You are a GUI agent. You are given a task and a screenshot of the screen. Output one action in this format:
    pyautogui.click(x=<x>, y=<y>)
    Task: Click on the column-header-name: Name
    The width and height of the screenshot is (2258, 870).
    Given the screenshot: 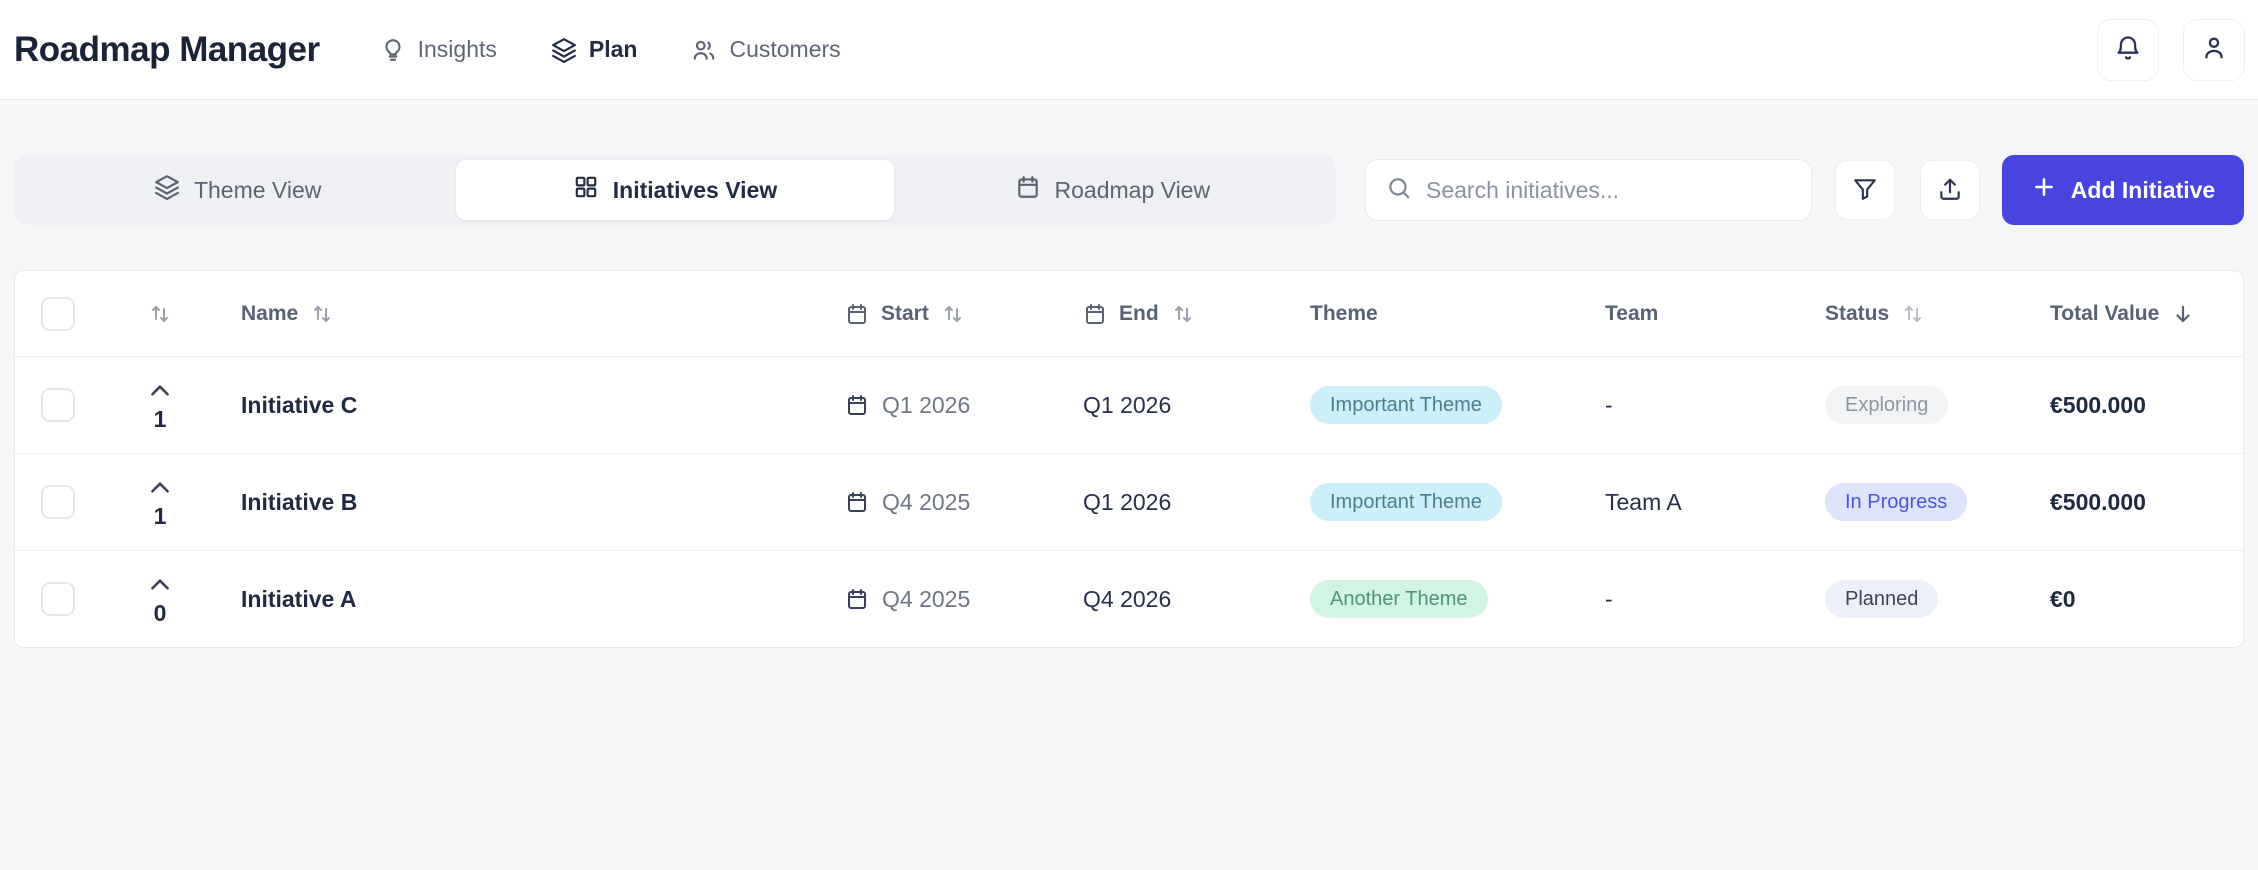 What is the action you would take?
    pyautogui.click(x=287, y=314)
    